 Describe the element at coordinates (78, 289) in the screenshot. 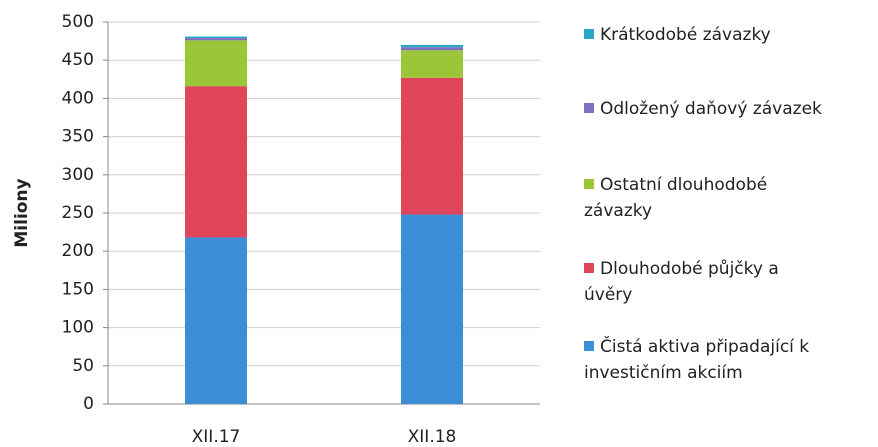

I see `y-tick-label: 150` at that location.